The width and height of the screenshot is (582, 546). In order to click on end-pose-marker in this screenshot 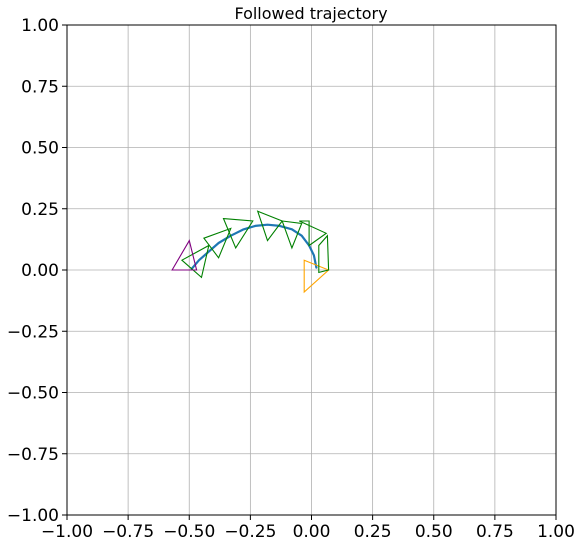, I will do `click(184, 255)`.